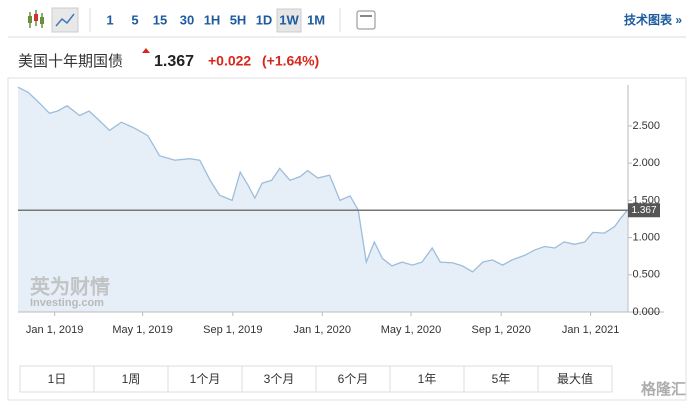 Image resolution: width=692 pixels, height=407 pixels. I want to click on interval-button: 15, so click(160, 19).